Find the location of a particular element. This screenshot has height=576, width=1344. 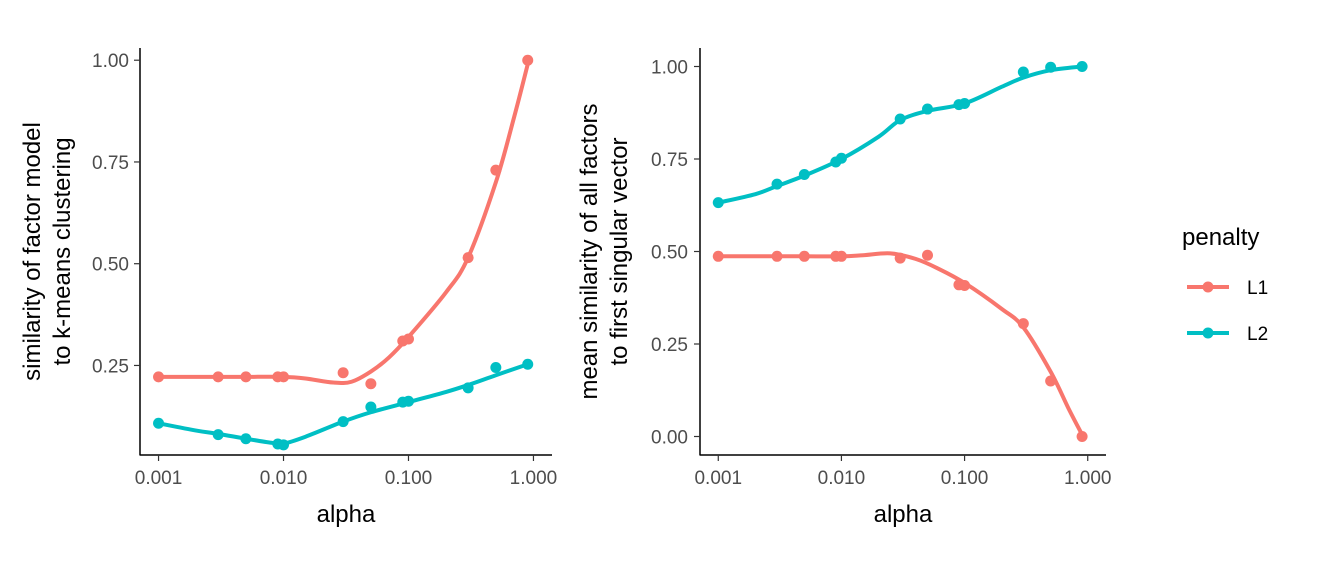

legend-key-point-l2 is located at coordinates (1208, 333).